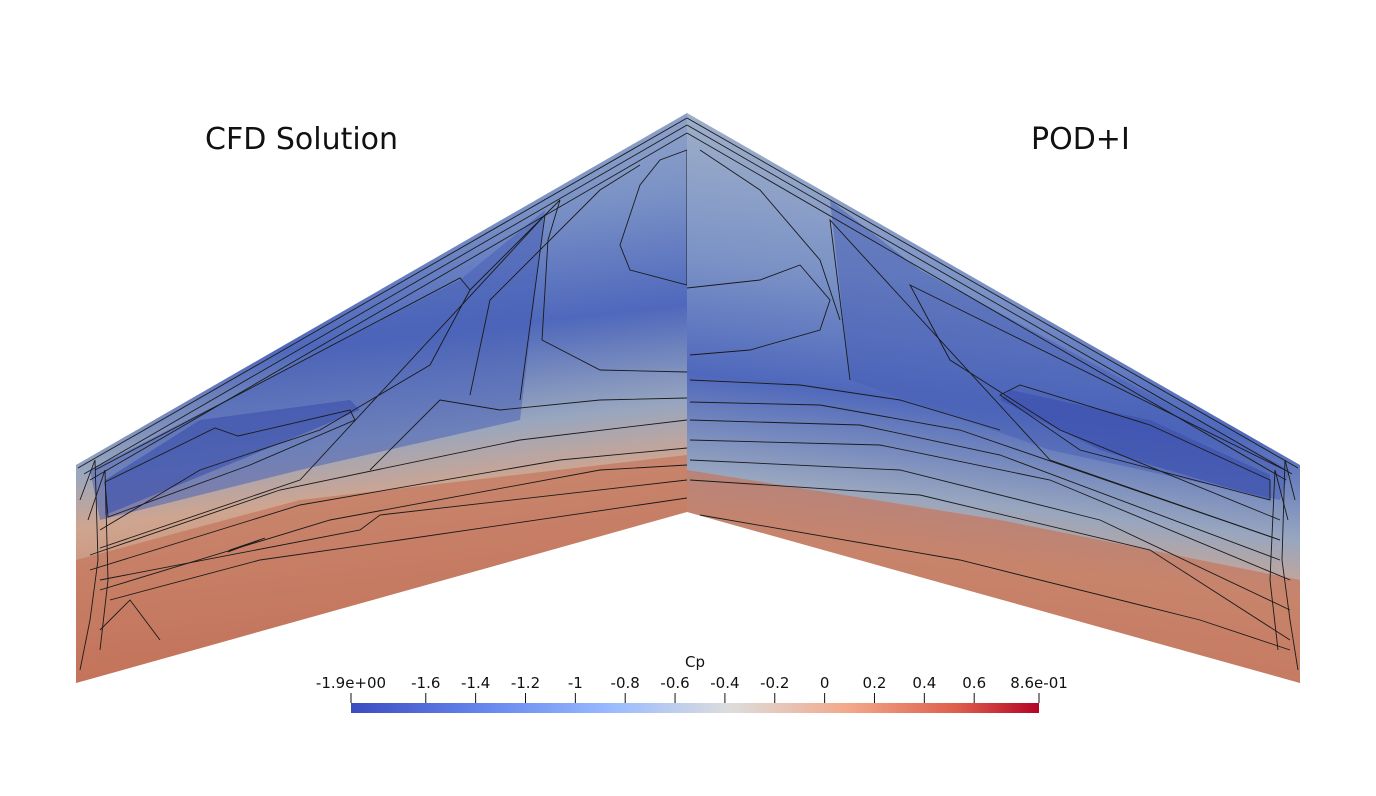 The height and width of the screenshot is (796, 1376). What do you see at coordinates (993, 576) in the screenshot?
I see `right-trailing-region` at bounding box center [993, 576].